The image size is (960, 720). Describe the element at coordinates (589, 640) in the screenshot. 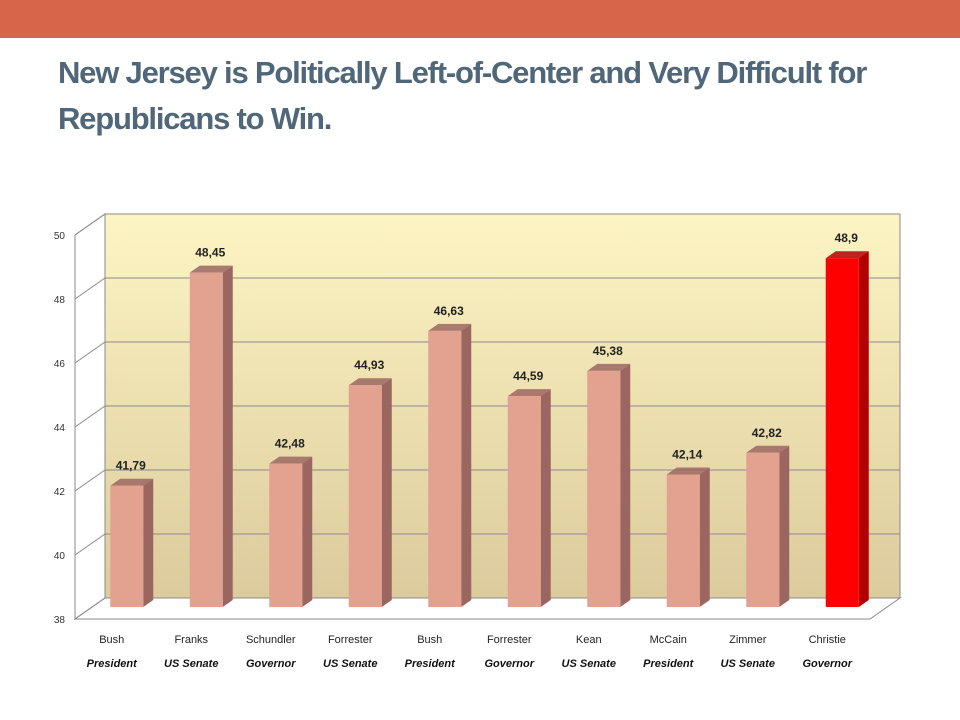

I see `x-tick-label: Kean` at that location.